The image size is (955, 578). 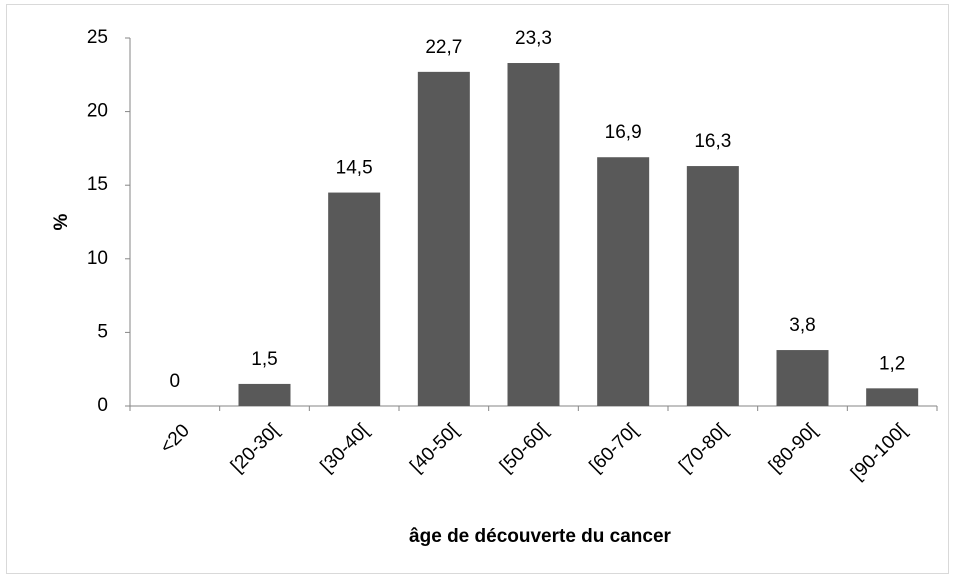 I want to click on x-tick-label: [70-80[, so click(x=703, y=448).